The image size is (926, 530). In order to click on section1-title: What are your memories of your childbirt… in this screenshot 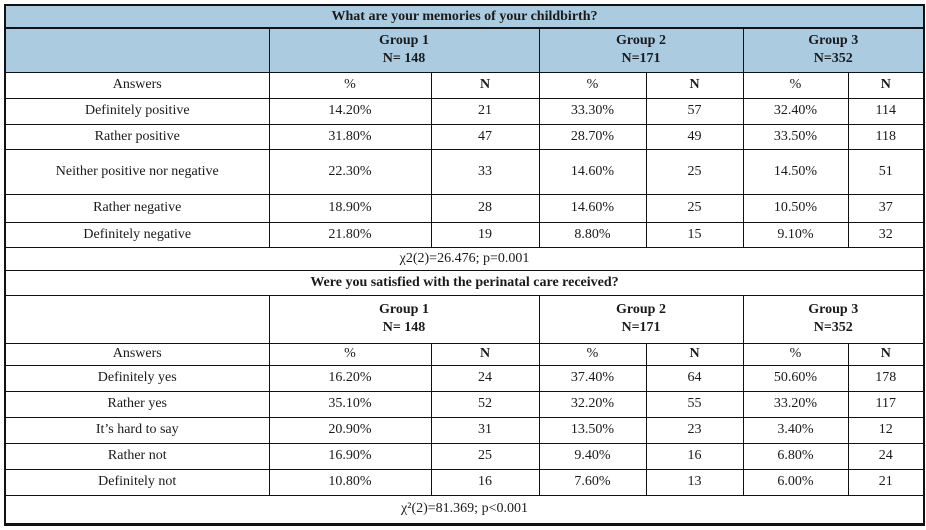, I will do `click(464, 16)`.